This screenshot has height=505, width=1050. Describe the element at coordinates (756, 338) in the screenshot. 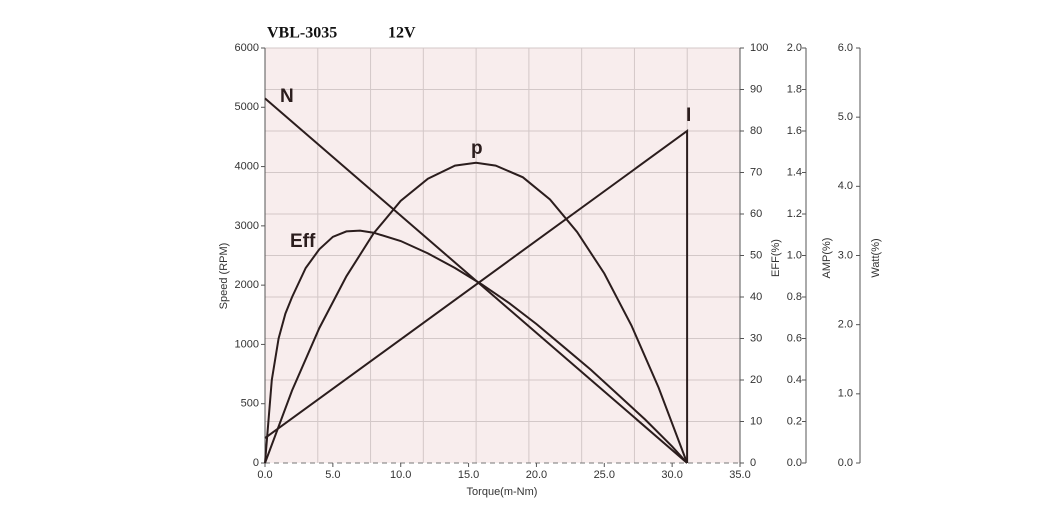

I see `eff-tick-label: 30` at that location.